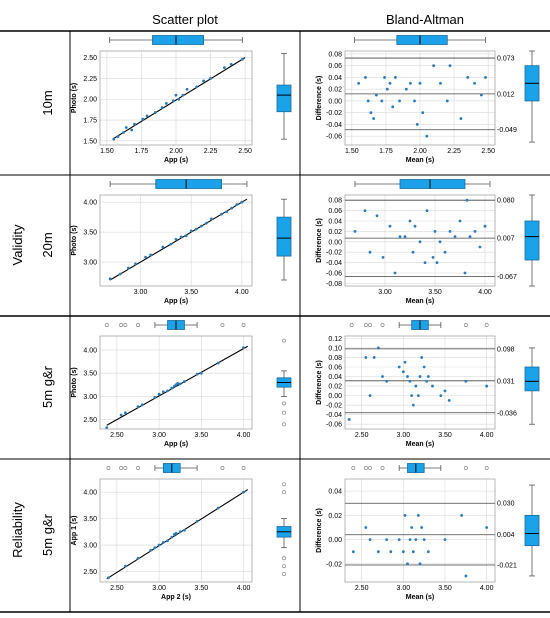  Describe the element at coordinates (159, 588) in the screenshot. I see `scatter-r3-xtick-label: 3.00` at that location.